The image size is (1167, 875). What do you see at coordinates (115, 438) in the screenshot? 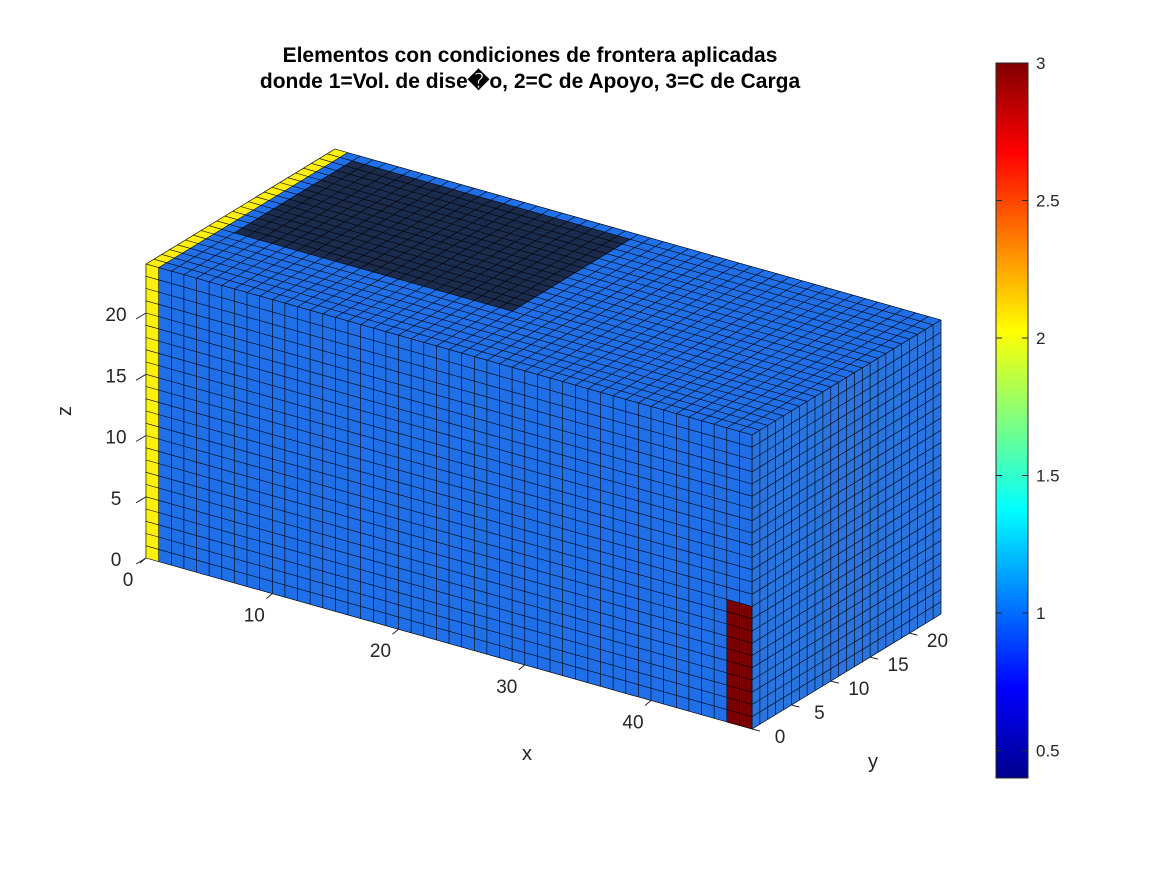
I see `z-tick-label: 10` at bounding box center [115, 438].